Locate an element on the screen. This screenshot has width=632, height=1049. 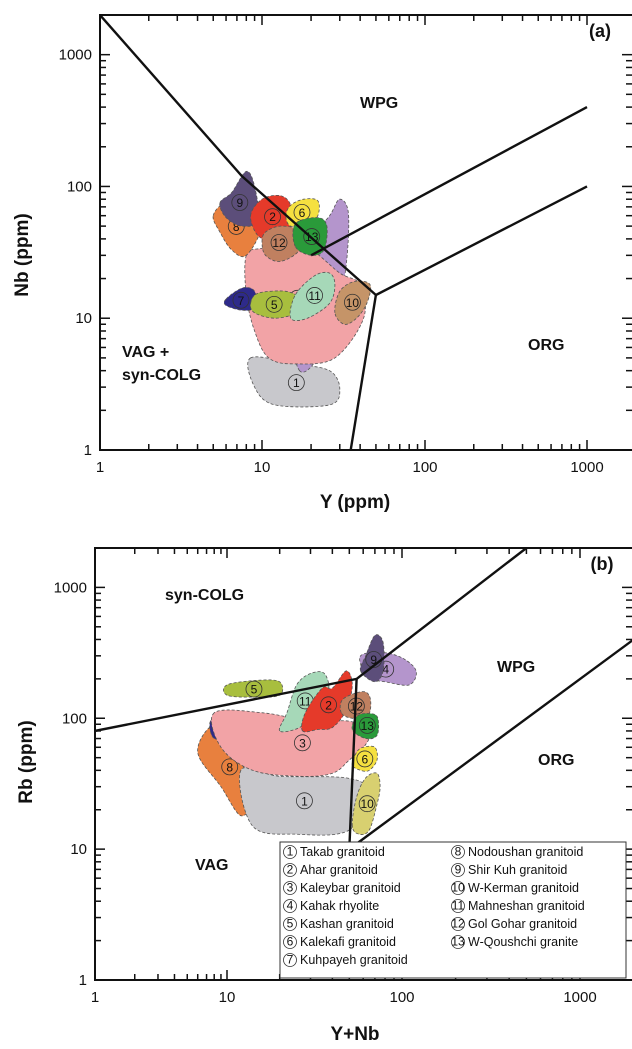
legend-number: 10 is located at coordinates (458, 888).